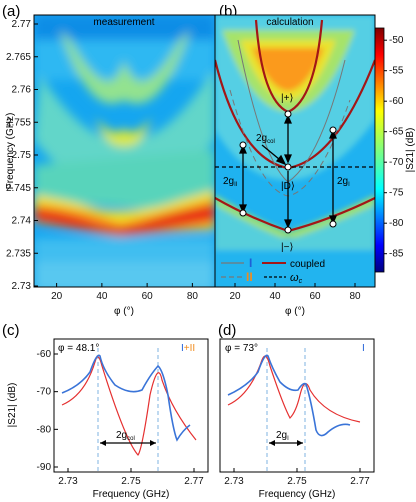  I want to click on colorbar-label: |S21| (dB), so click(410, 150).